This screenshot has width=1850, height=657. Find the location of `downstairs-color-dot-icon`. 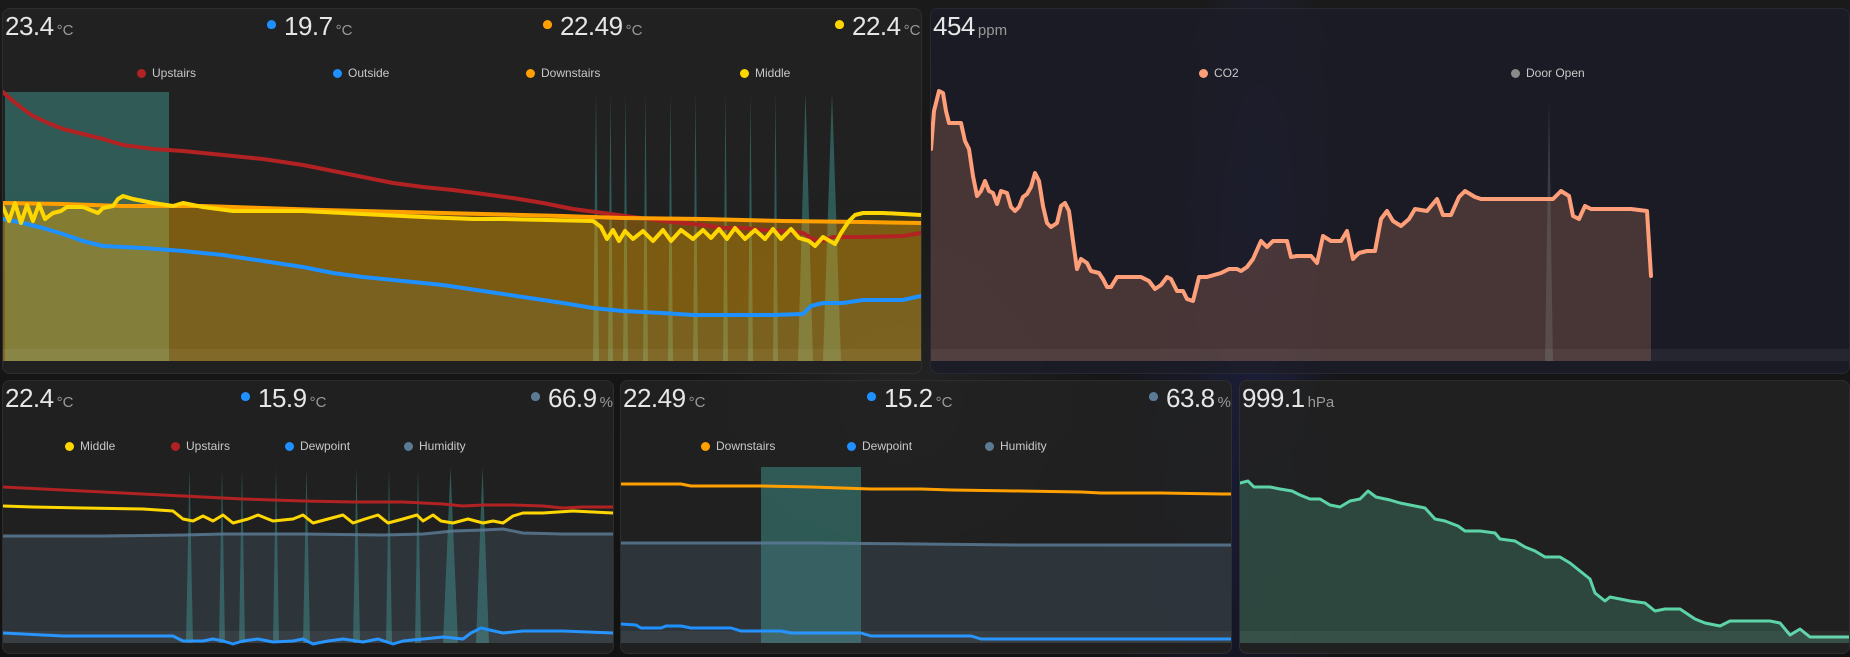

downstairs-color-dot-icon is located at coordinates (547, 24).